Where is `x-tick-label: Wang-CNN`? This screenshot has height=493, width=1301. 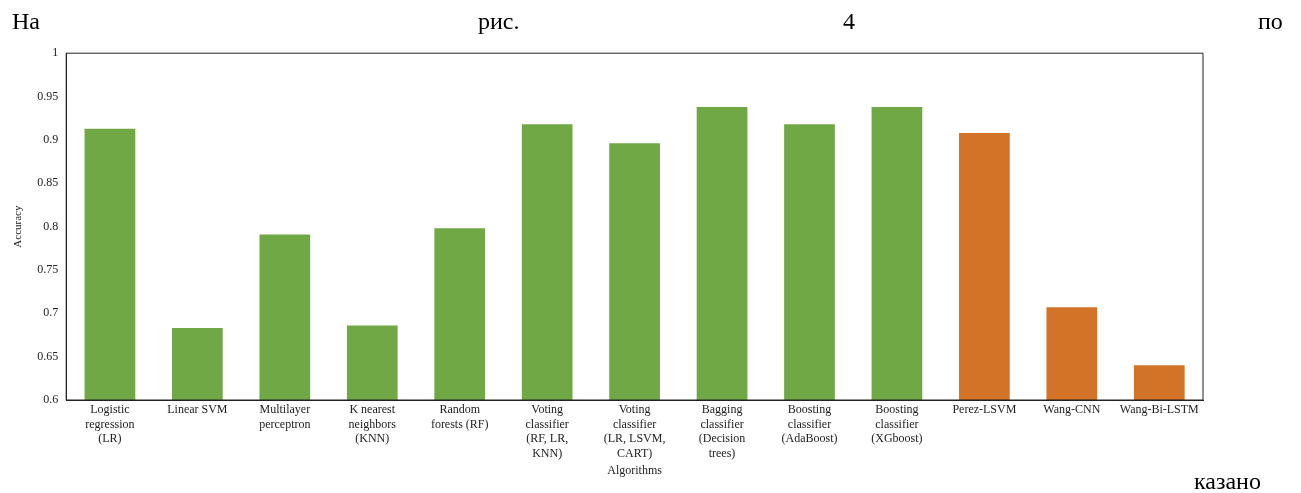
x-tick-label: Wang-CNN is located at coordinates (1072, 409).